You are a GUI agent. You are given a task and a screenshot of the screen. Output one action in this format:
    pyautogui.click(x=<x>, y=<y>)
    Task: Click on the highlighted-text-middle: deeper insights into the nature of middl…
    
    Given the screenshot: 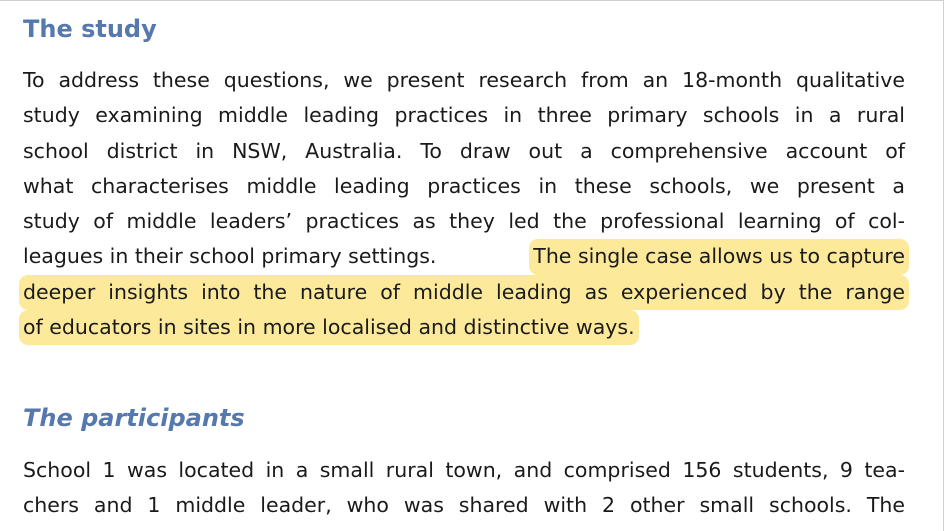 What is the action you would take?
    pyautogui.click(x=464, y=292)
    